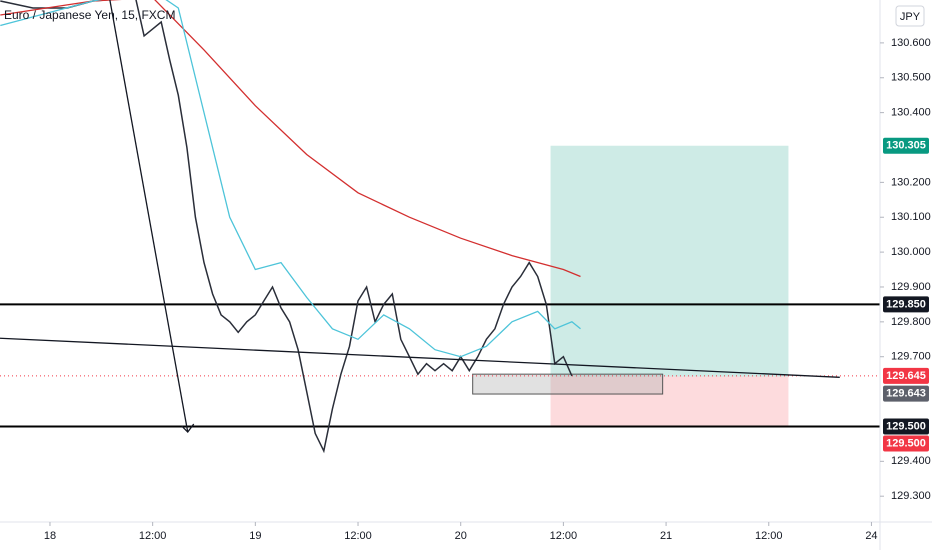 This screenshot has width=932, height=555. Describe the element at coordinates (911, 217) in the screenshot. I see `y-tick-label: 130.100` at that location.